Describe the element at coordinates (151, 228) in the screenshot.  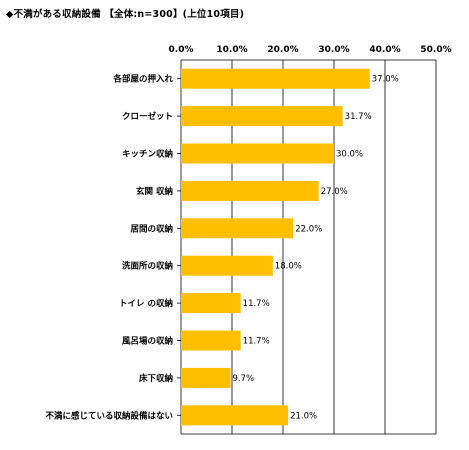
I see `category-label: 居間の収納` at that location.